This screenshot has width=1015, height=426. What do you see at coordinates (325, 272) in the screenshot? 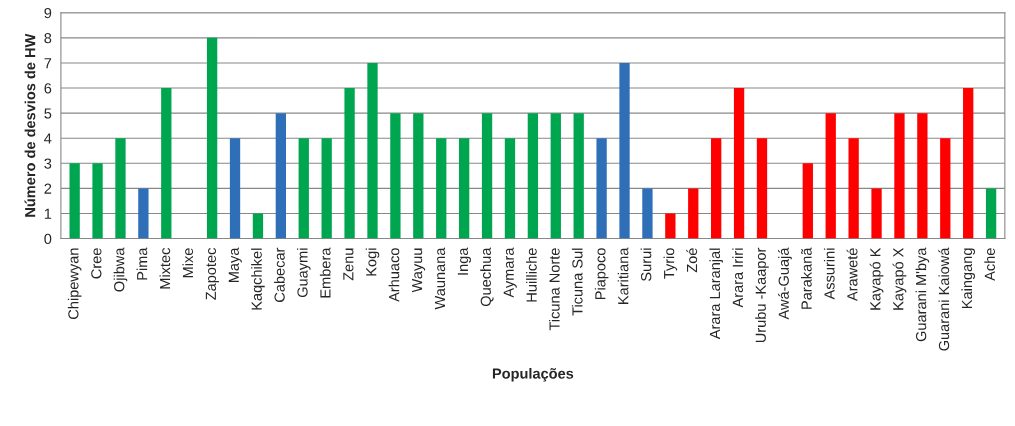
I see `x-tick-label: Embera` at bounding box center [325, 272].